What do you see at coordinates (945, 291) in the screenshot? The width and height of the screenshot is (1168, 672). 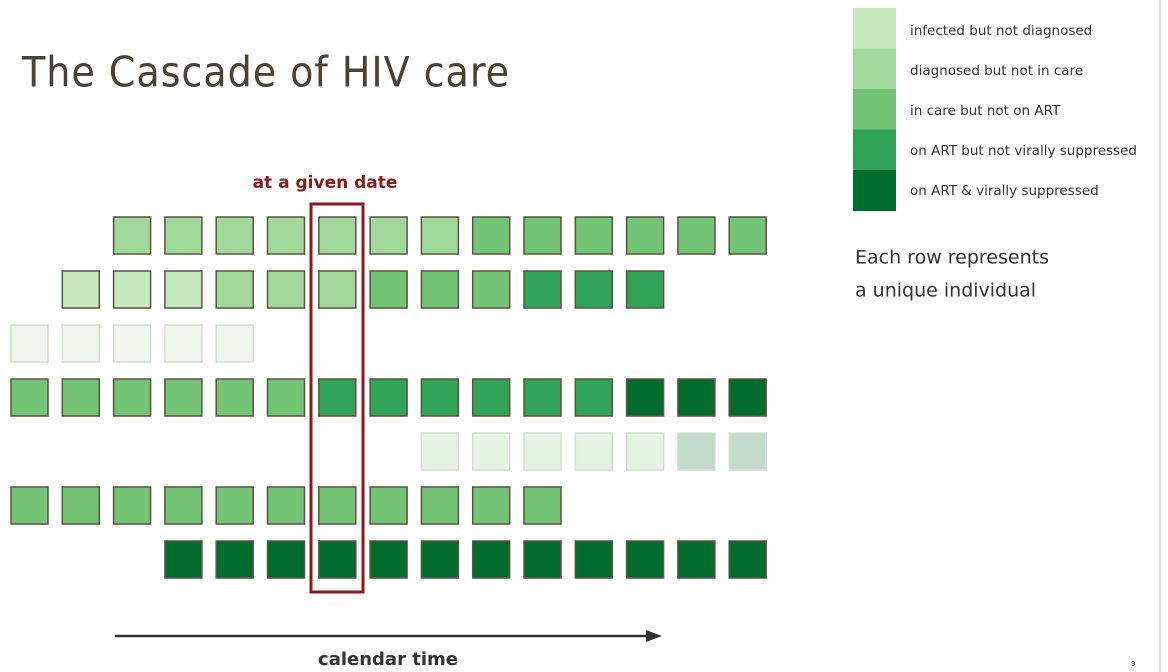 I see `note-line: a unique individual` at bounding box center [945, 291].